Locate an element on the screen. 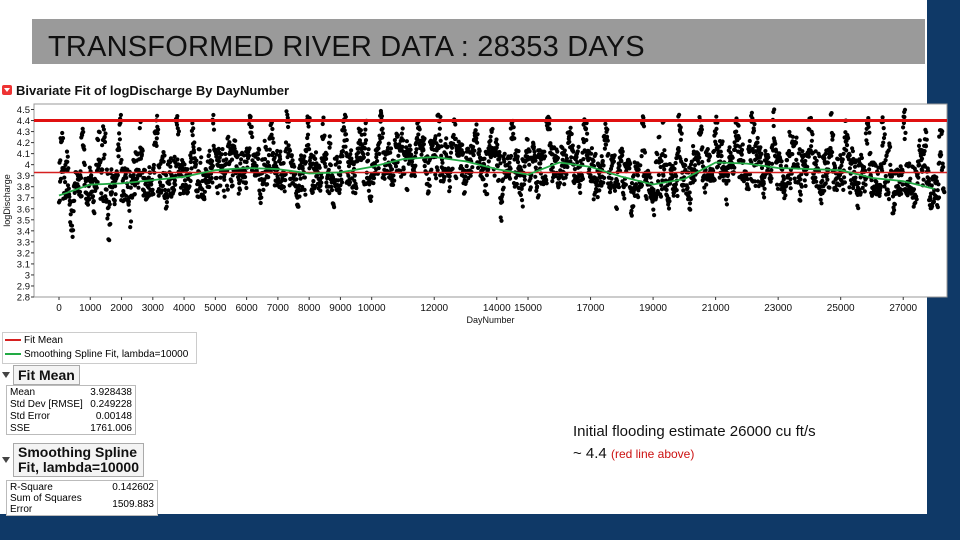 This screenshot has height=540, width=960. y-tick-label: 3.1 is located at coordinates (23, 264).